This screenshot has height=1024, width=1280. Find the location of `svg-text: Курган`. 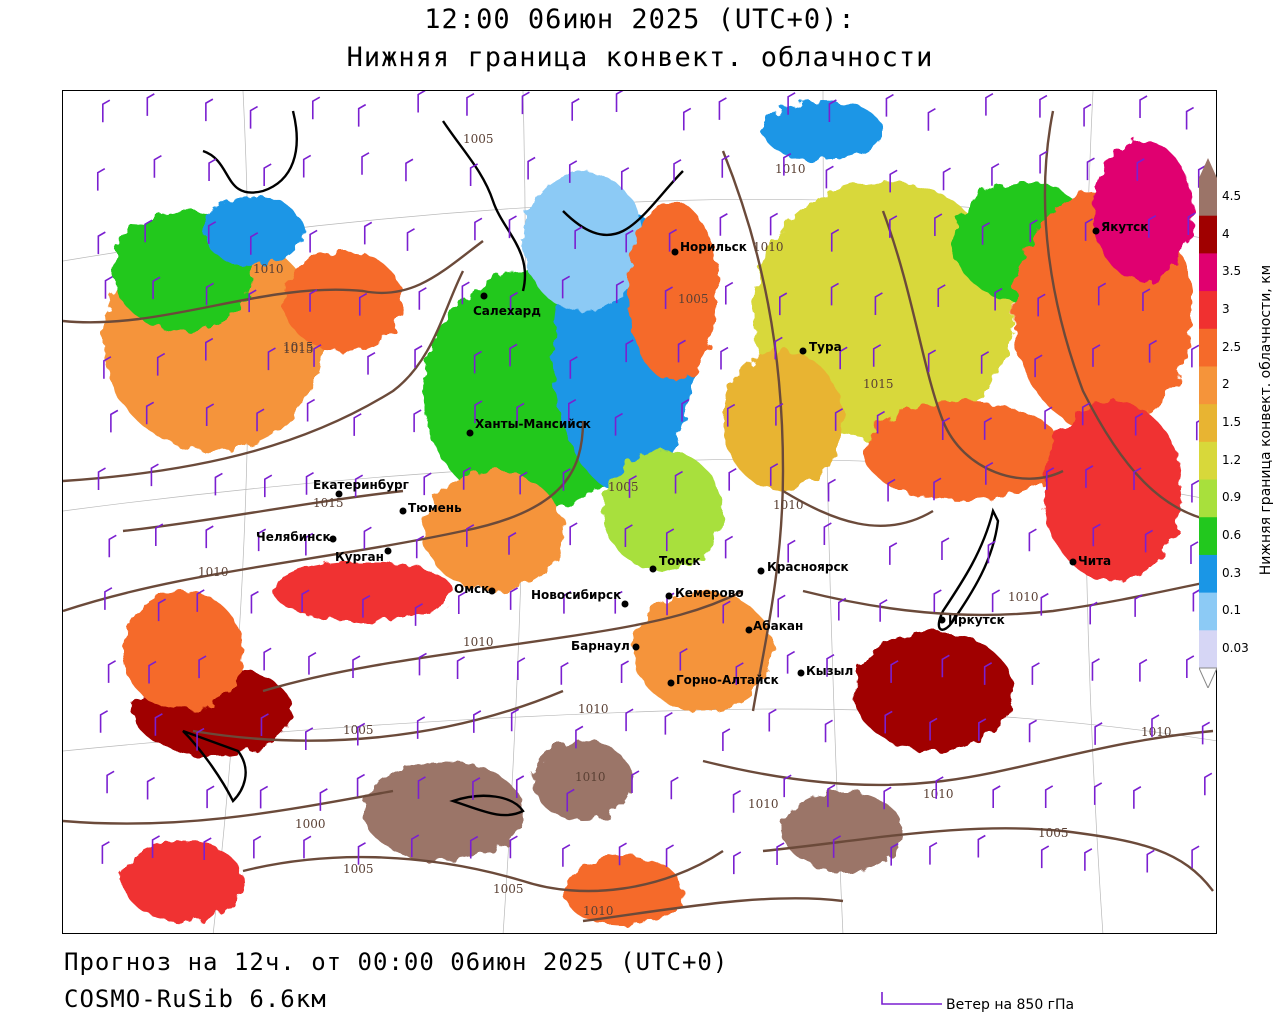

svg-text: Курган is located at coordinates (359, 557).